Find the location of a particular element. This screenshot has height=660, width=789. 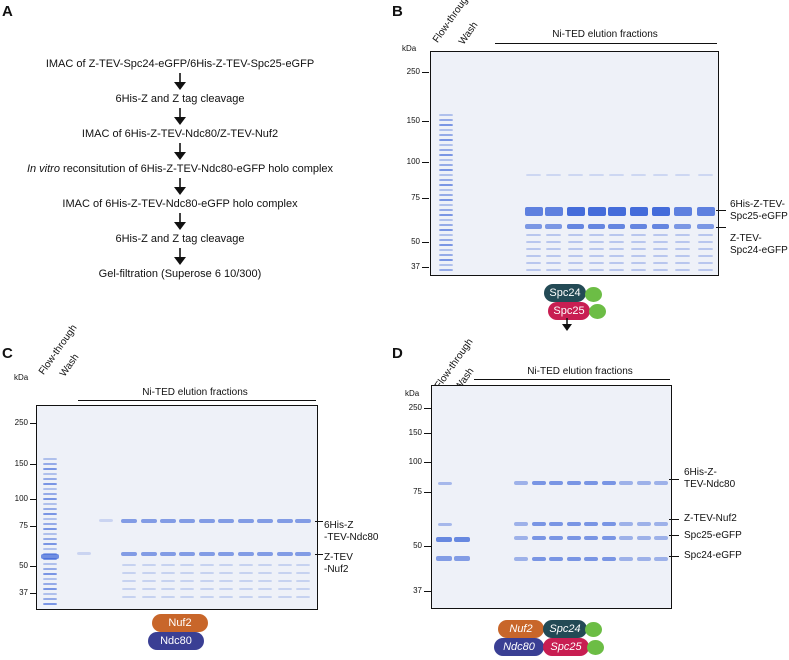

gfp-icon is located at coordinates (593, 629).